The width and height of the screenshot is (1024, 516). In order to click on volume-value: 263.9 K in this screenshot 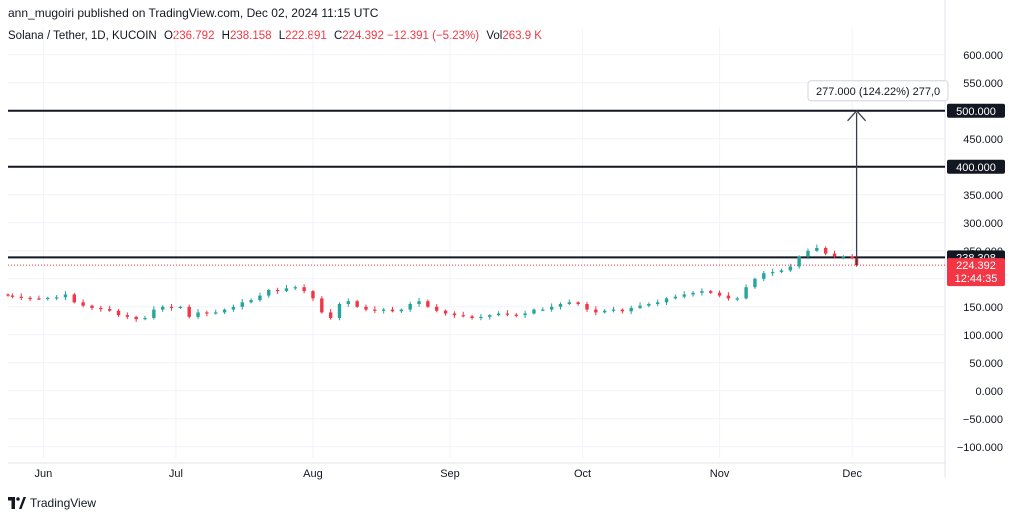, I will do `click(522, 36)`.